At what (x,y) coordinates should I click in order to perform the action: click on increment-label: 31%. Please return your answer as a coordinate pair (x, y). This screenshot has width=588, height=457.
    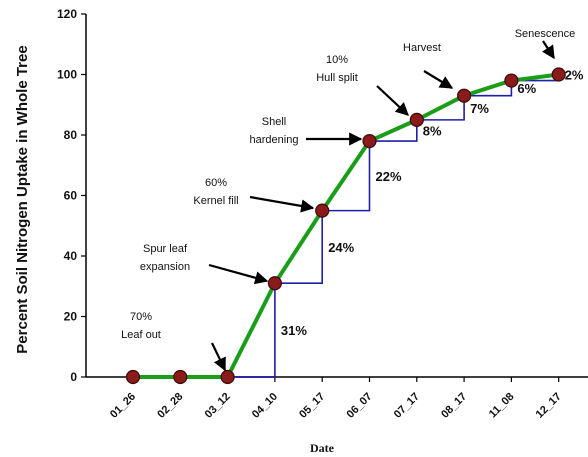
    Looking at the image, I should click on (294, 330).